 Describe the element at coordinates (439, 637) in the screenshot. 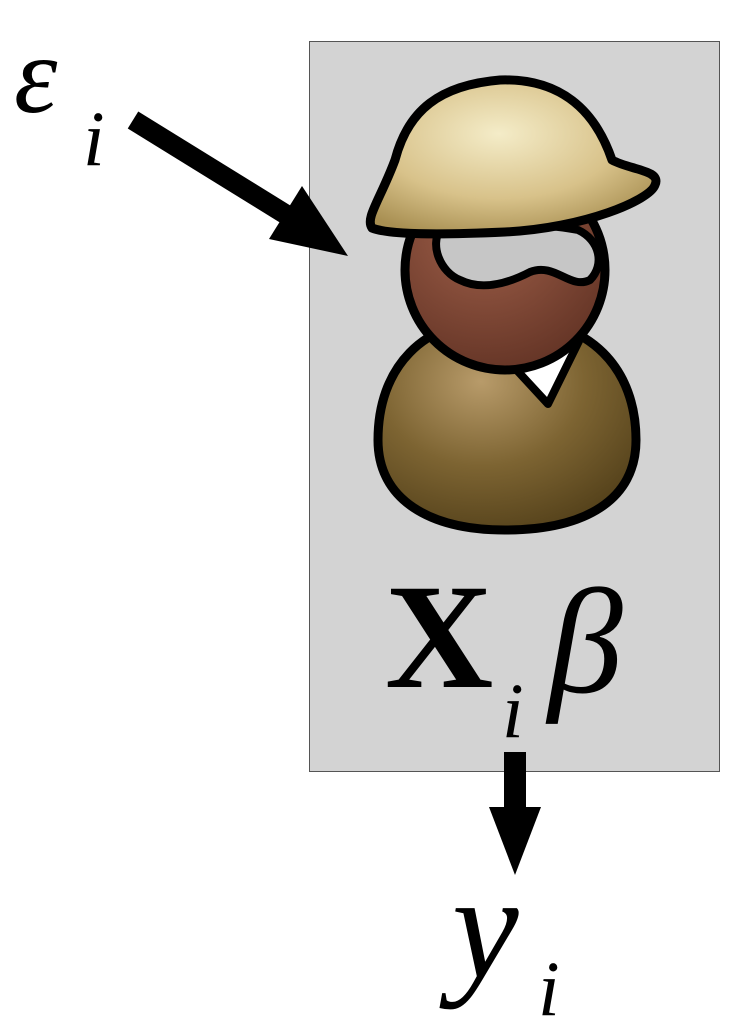

I see `predictor-matrix-symbol: X` at that location.